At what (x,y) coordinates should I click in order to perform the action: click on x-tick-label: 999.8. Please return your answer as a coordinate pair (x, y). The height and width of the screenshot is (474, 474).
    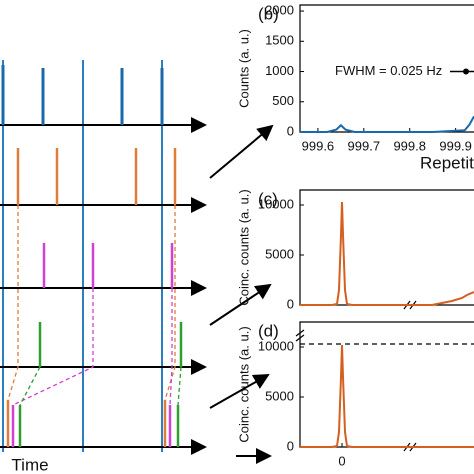
    Looking at the image, I should click on (409, 145).